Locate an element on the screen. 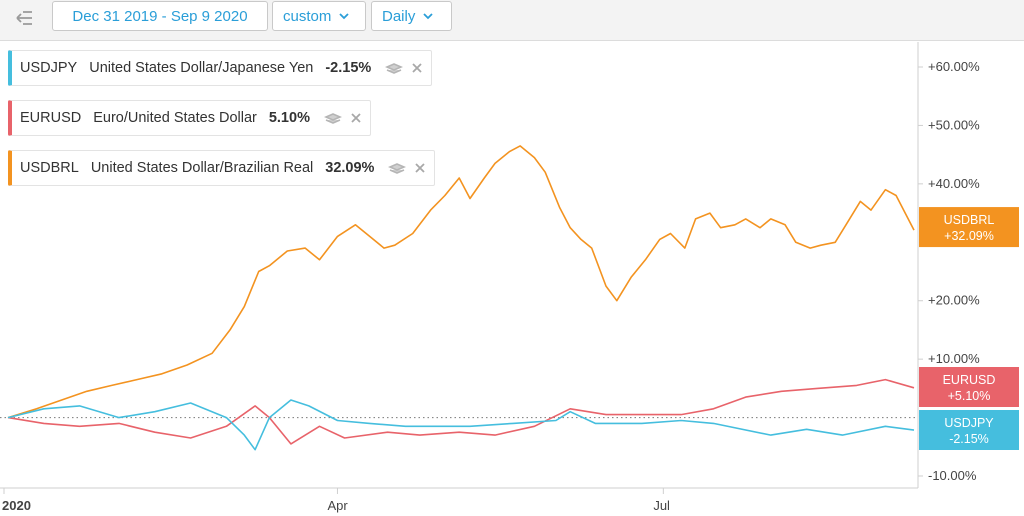 The width and height of the screenshot is (1024, 516). range-mode-label: custom is located at coordinates (307, 16).